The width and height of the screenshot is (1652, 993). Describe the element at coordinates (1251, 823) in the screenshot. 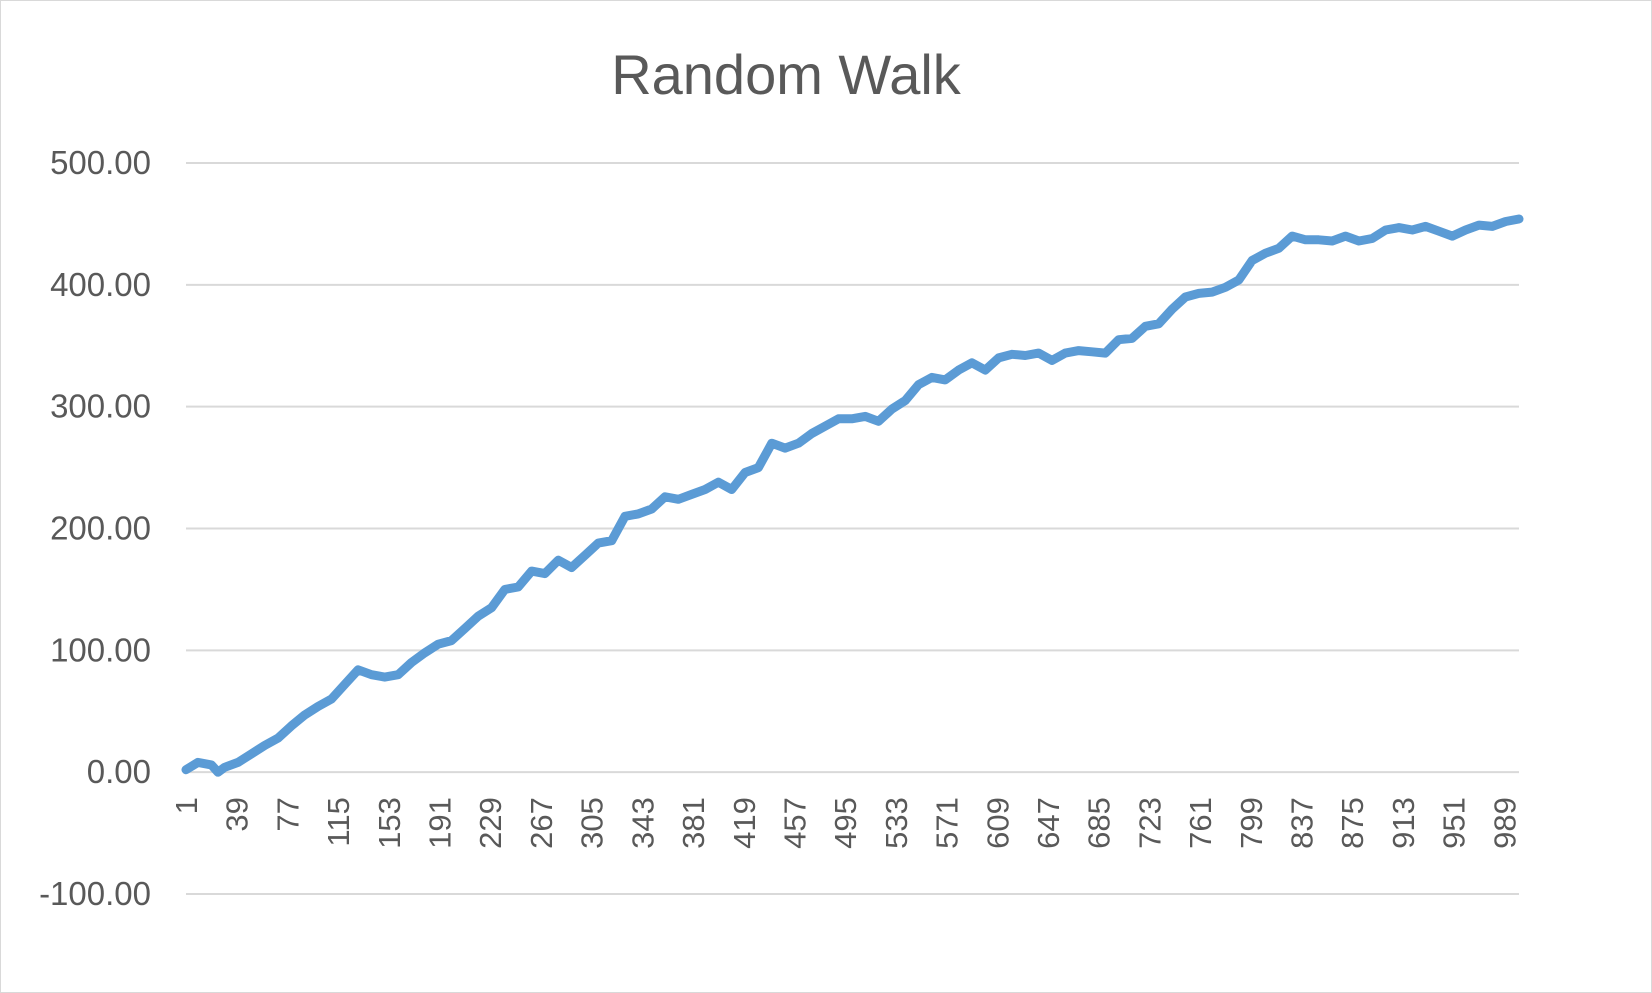

I see `x-tick-label: 799` at that location.